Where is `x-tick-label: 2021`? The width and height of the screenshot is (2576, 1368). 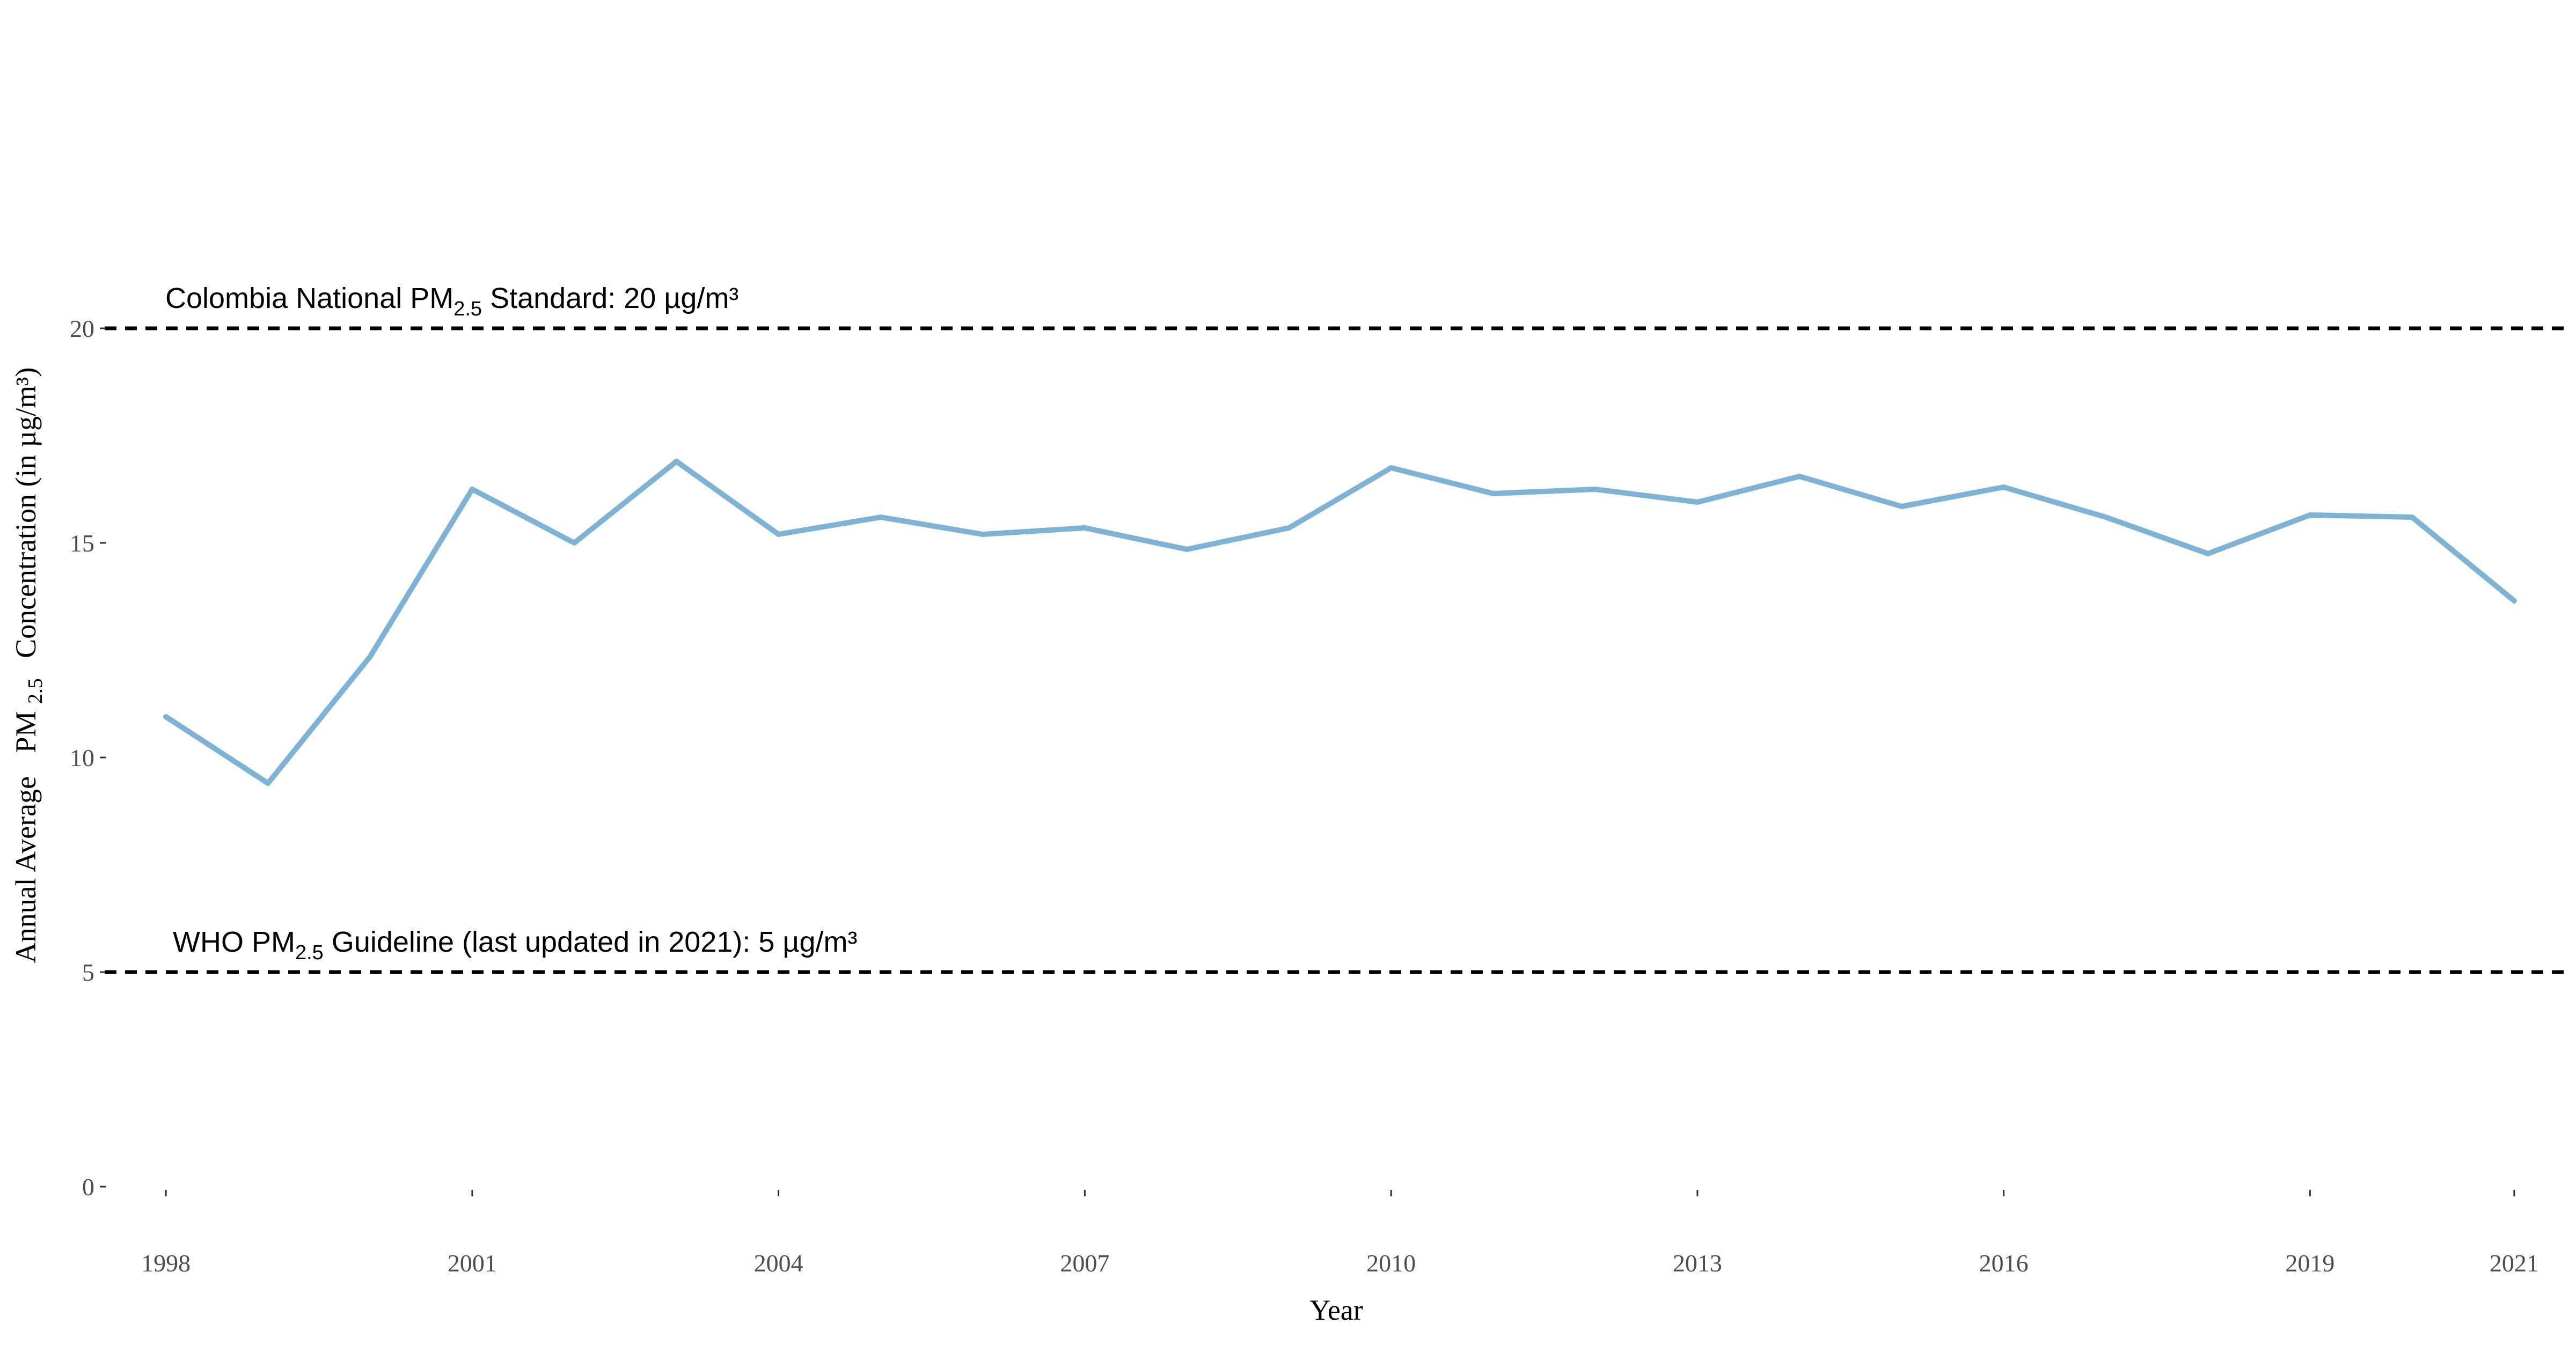
x-tick-label: 2021 is located at coordinates (2514, 1263).